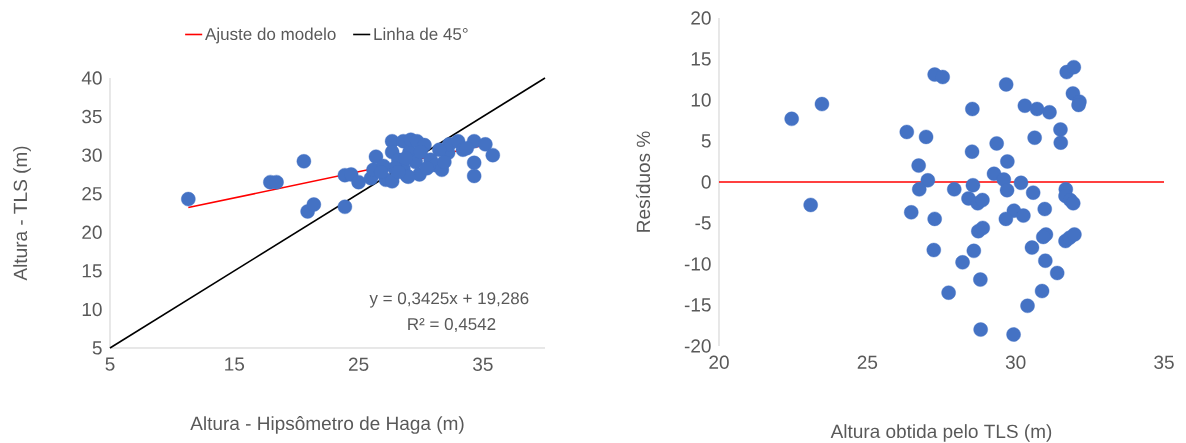  What do you see at coordinates (697, 264) in the screenshot?
I see `y-tick-label: -10` at bounding box center [697, 264].